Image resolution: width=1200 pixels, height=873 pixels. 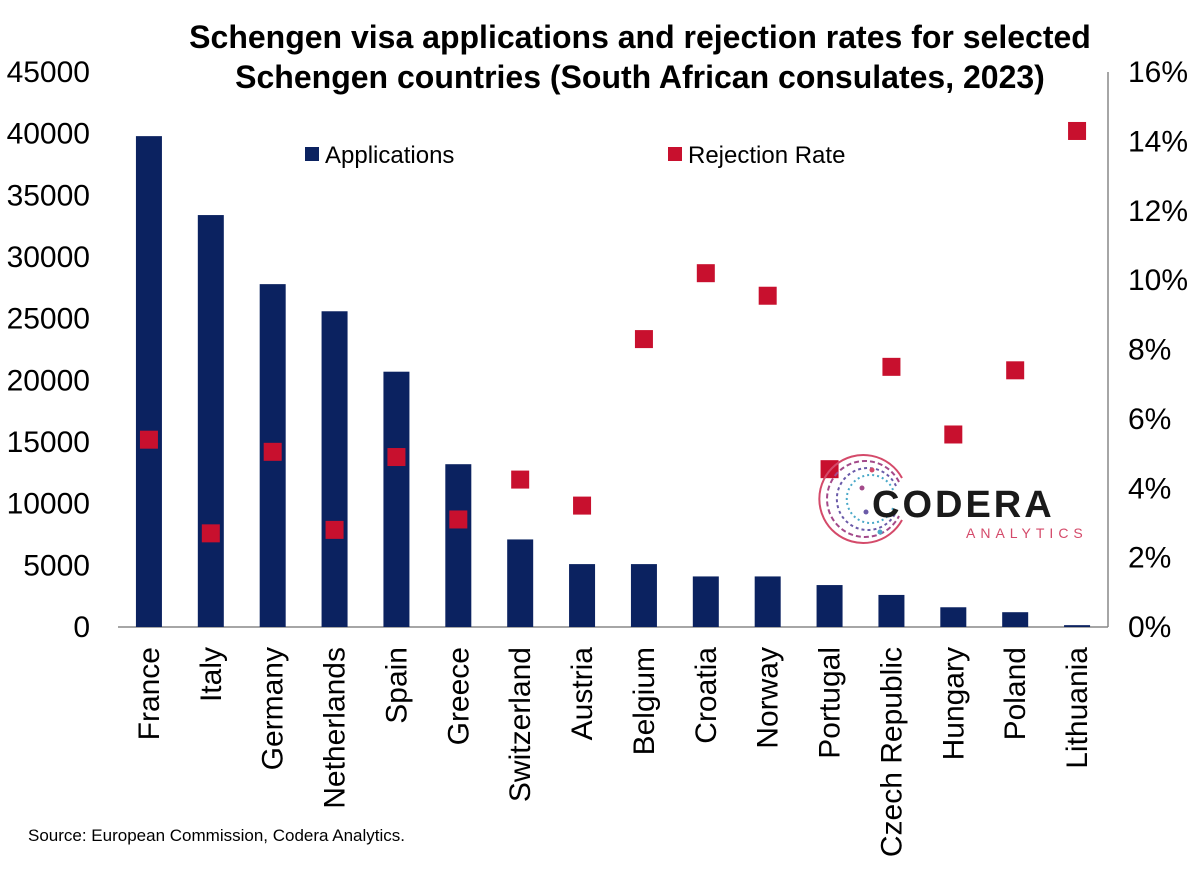 I want to click on bar-applications-spain, so click(x=396, y=499).